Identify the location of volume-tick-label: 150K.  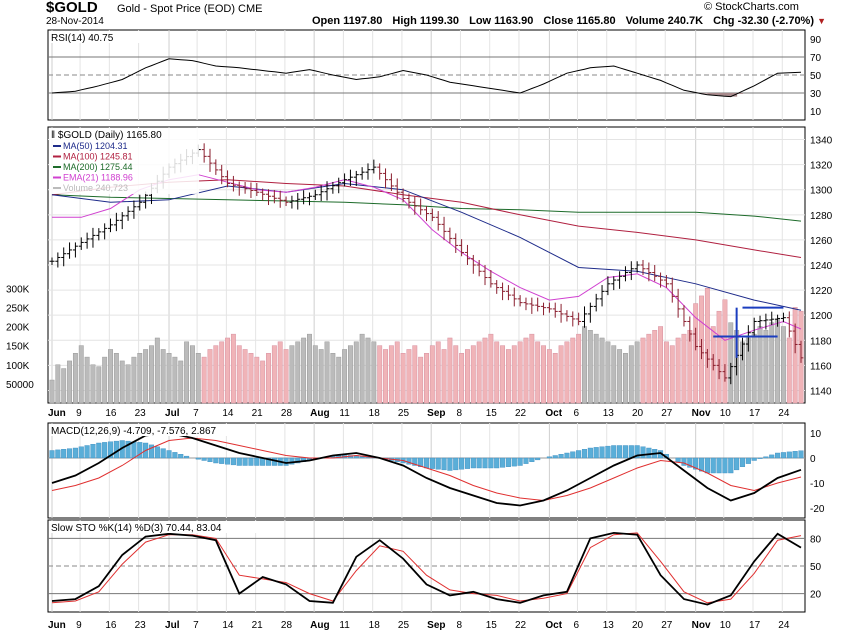
(18, 347).